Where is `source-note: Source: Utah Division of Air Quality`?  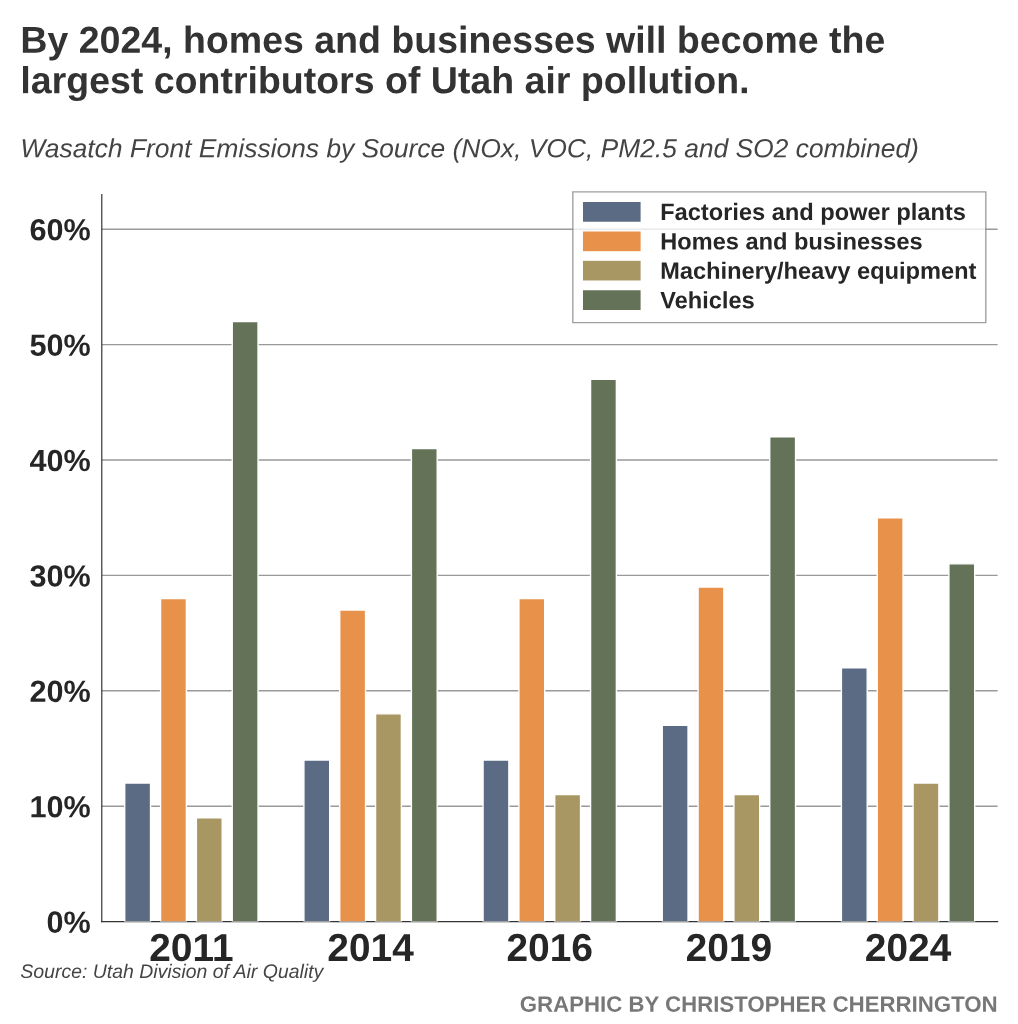 source-note: Source: Utah Division of Air Quality is located at coordinates (172, 972).